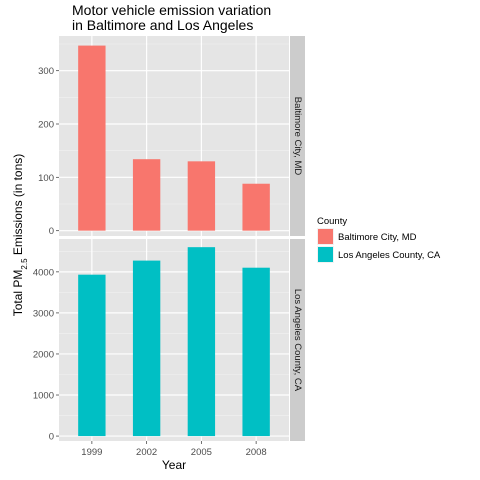 This screenshot has height=480, width=480. Describe the element at coordinates (146, 452) in the screenshot. I see `x-tick-label: 2002` at that location.